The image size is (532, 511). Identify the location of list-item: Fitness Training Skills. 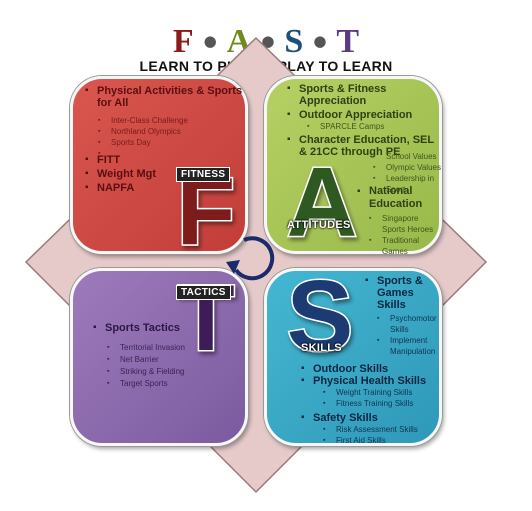
(382, 403).